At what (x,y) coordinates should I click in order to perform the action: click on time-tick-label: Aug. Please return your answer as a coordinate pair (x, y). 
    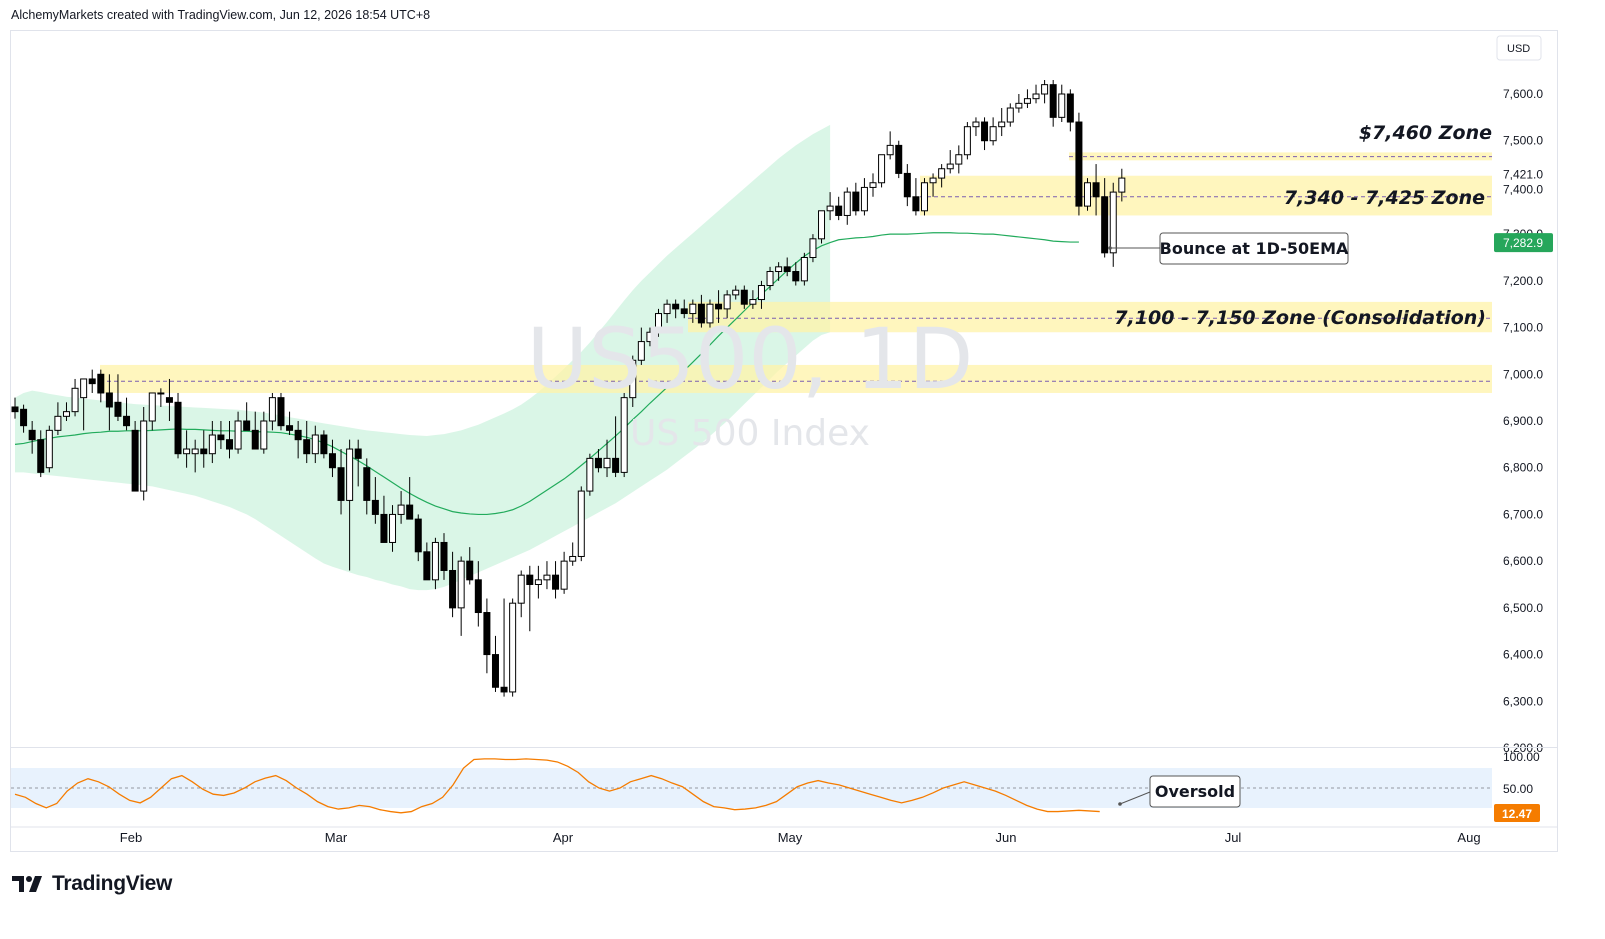
    Looking at the image, I should click on (1468, 837).